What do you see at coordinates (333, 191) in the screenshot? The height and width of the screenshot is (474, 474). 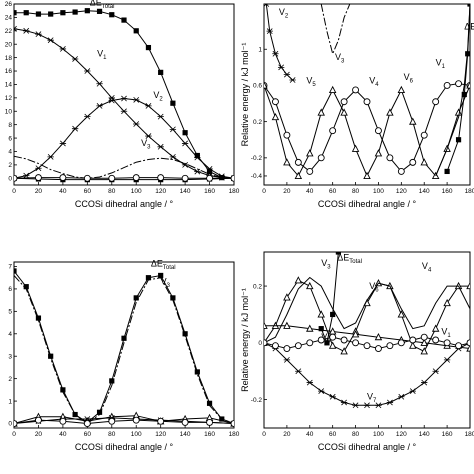 I see `x-tick-label: 60` at bounding box center [333, 191].